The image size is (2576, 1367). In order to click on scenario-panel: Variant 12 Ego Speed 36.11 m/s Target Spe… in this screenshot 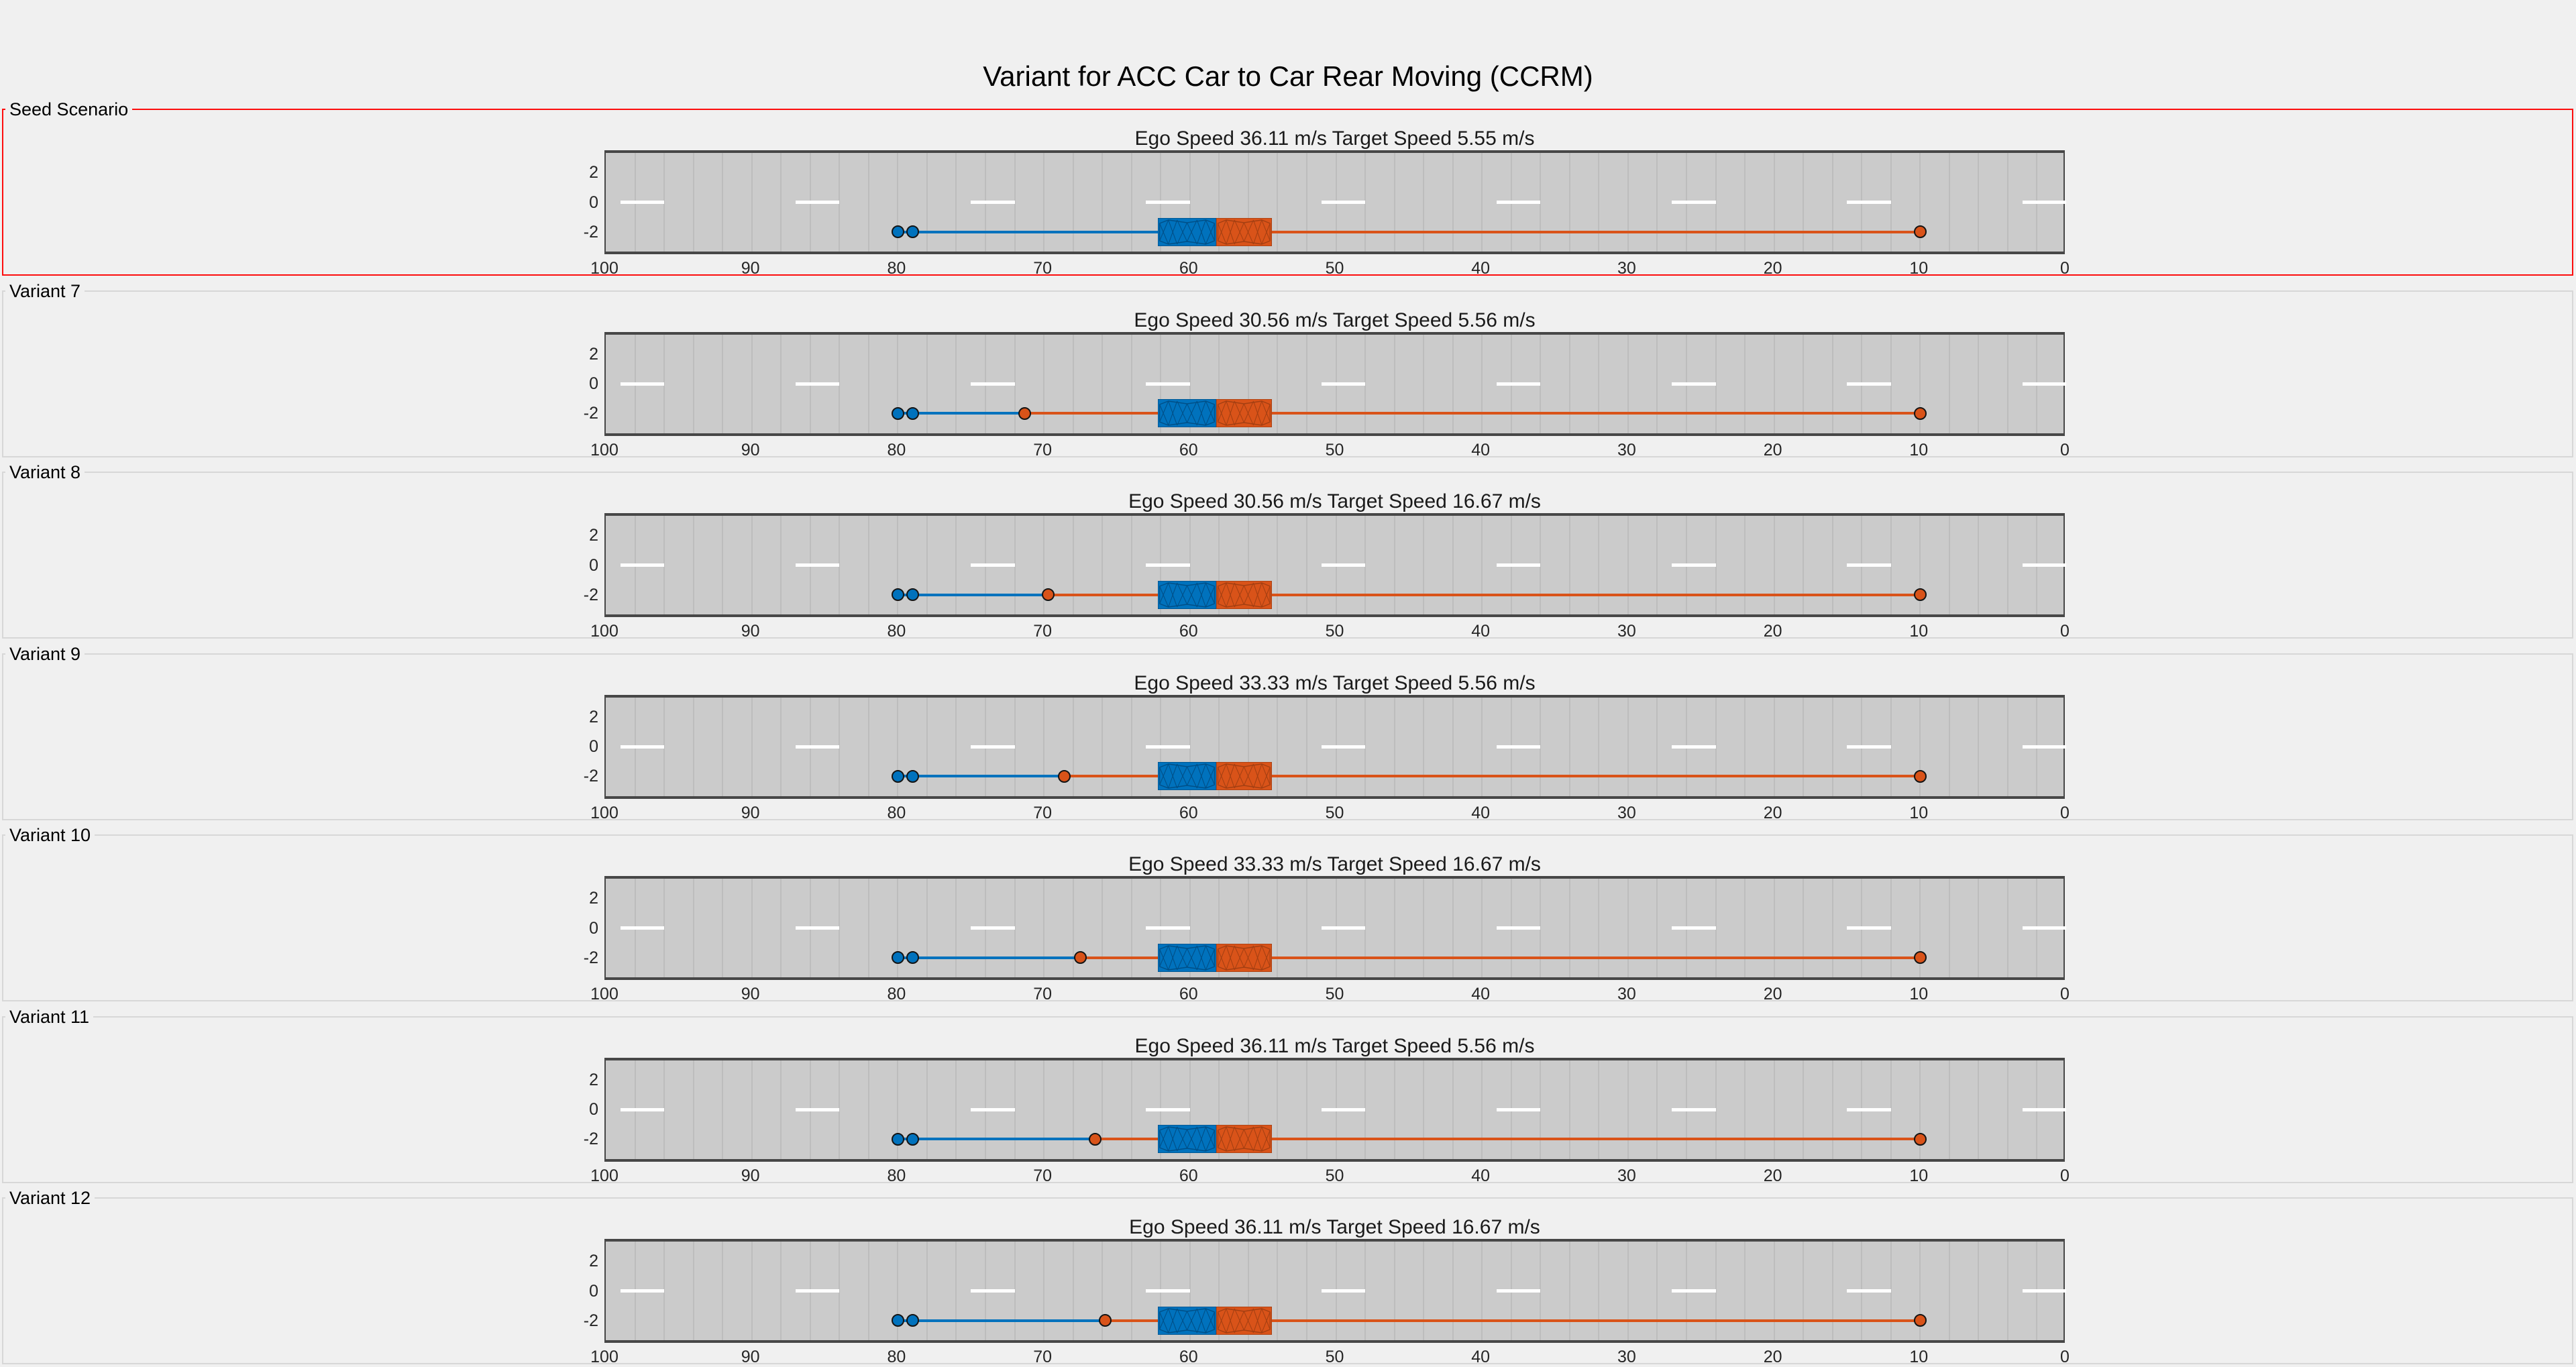, I will do `click(1287, 1276)`.